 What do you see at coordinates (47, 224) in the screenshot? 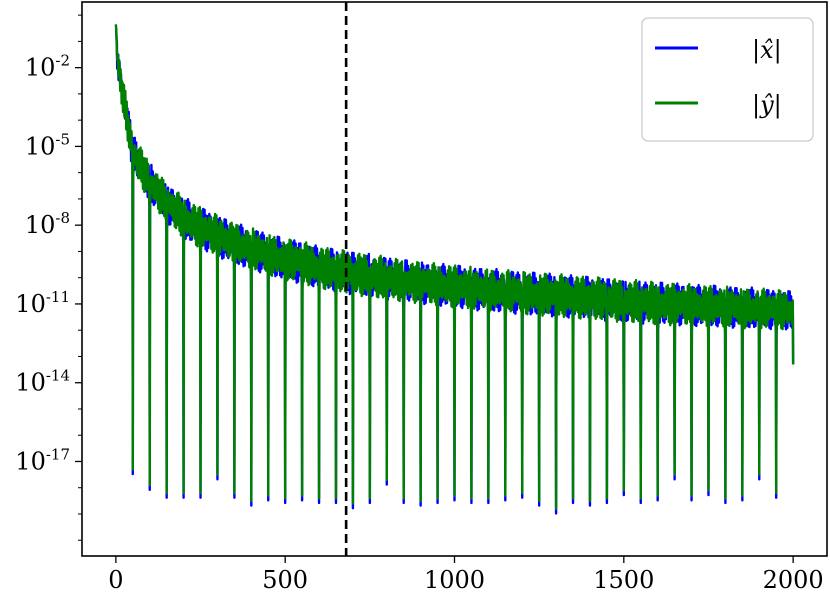
I see `y-tick-label: 10⁻⁸` at bounding box center [47, 224].